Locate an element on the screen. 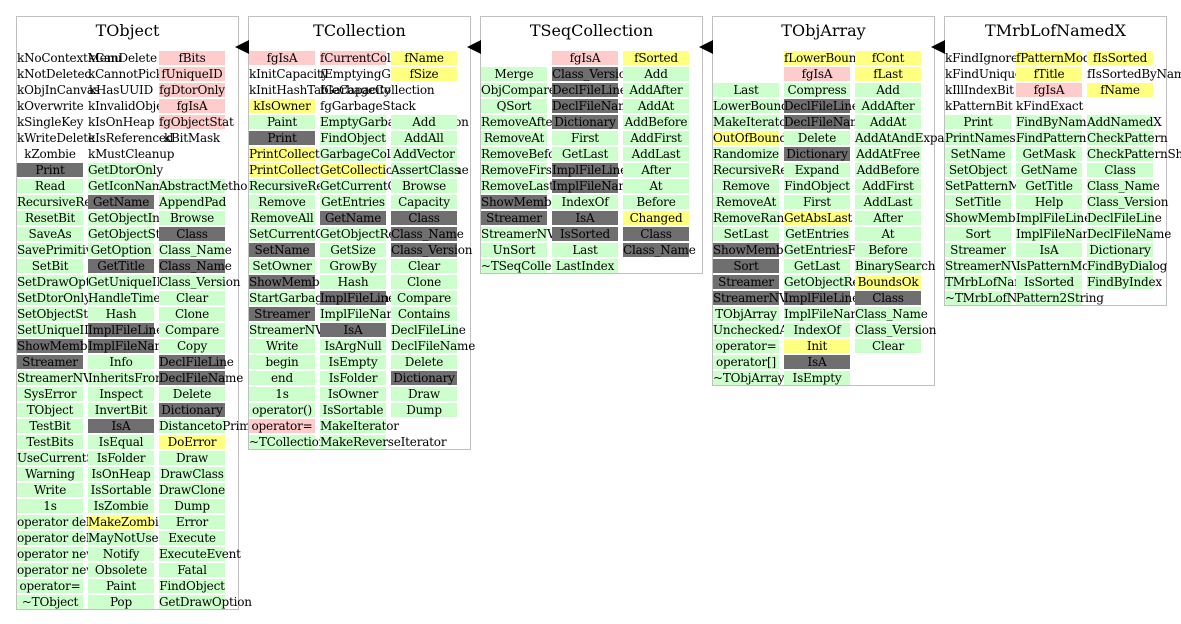  member-item: Streamer is located at coordinates (514, 218).